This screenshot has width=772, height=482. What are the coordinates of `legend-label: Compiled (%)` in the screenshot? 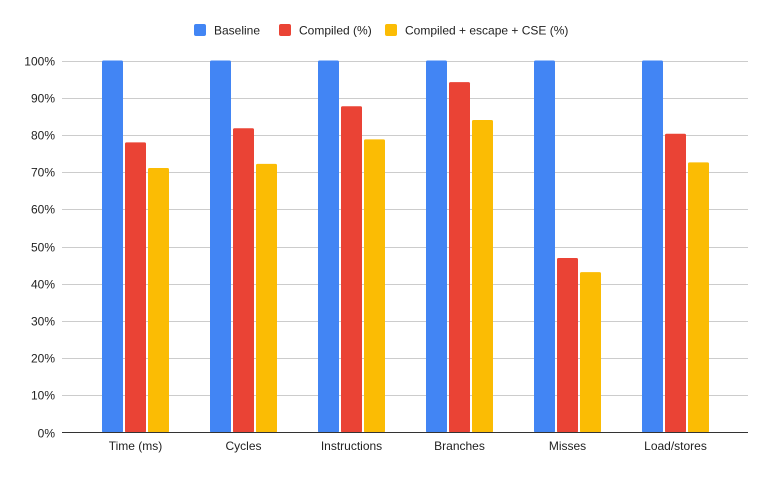 It's located at (335, 31).